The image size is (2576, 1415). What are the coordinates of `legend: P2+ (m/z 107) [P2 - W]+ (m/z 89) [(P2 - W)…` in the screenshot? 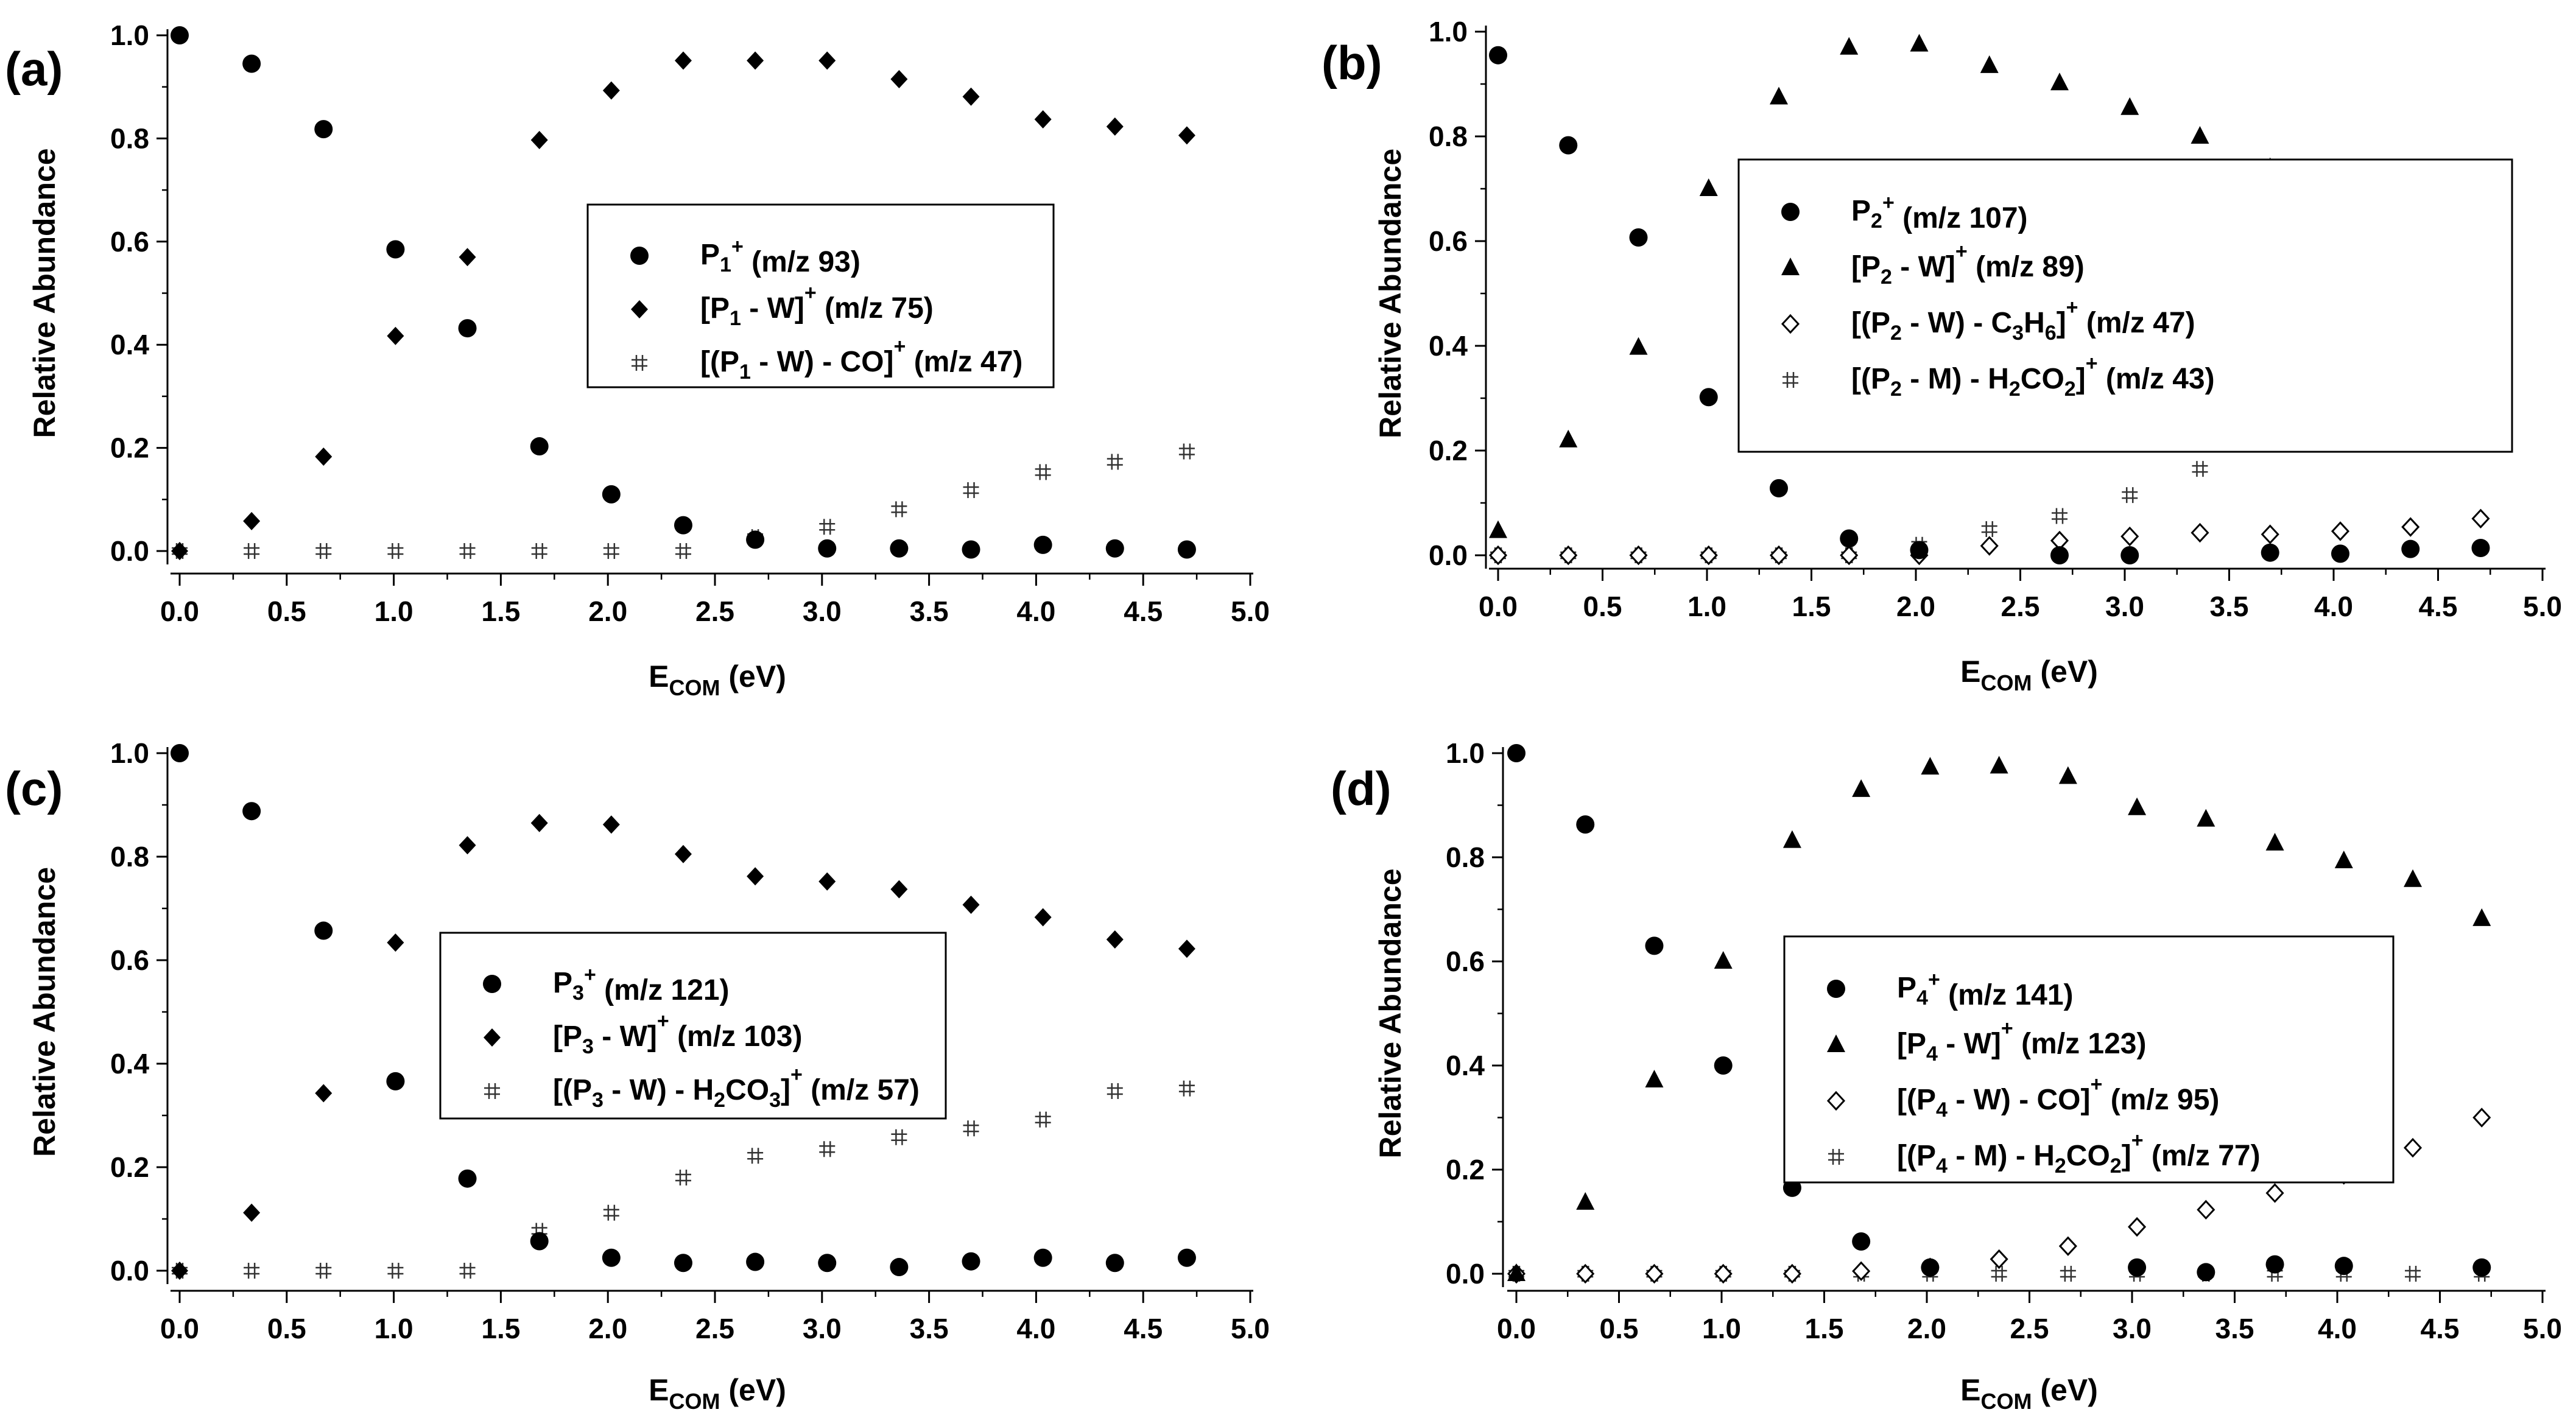 It's located at (2125, 305).